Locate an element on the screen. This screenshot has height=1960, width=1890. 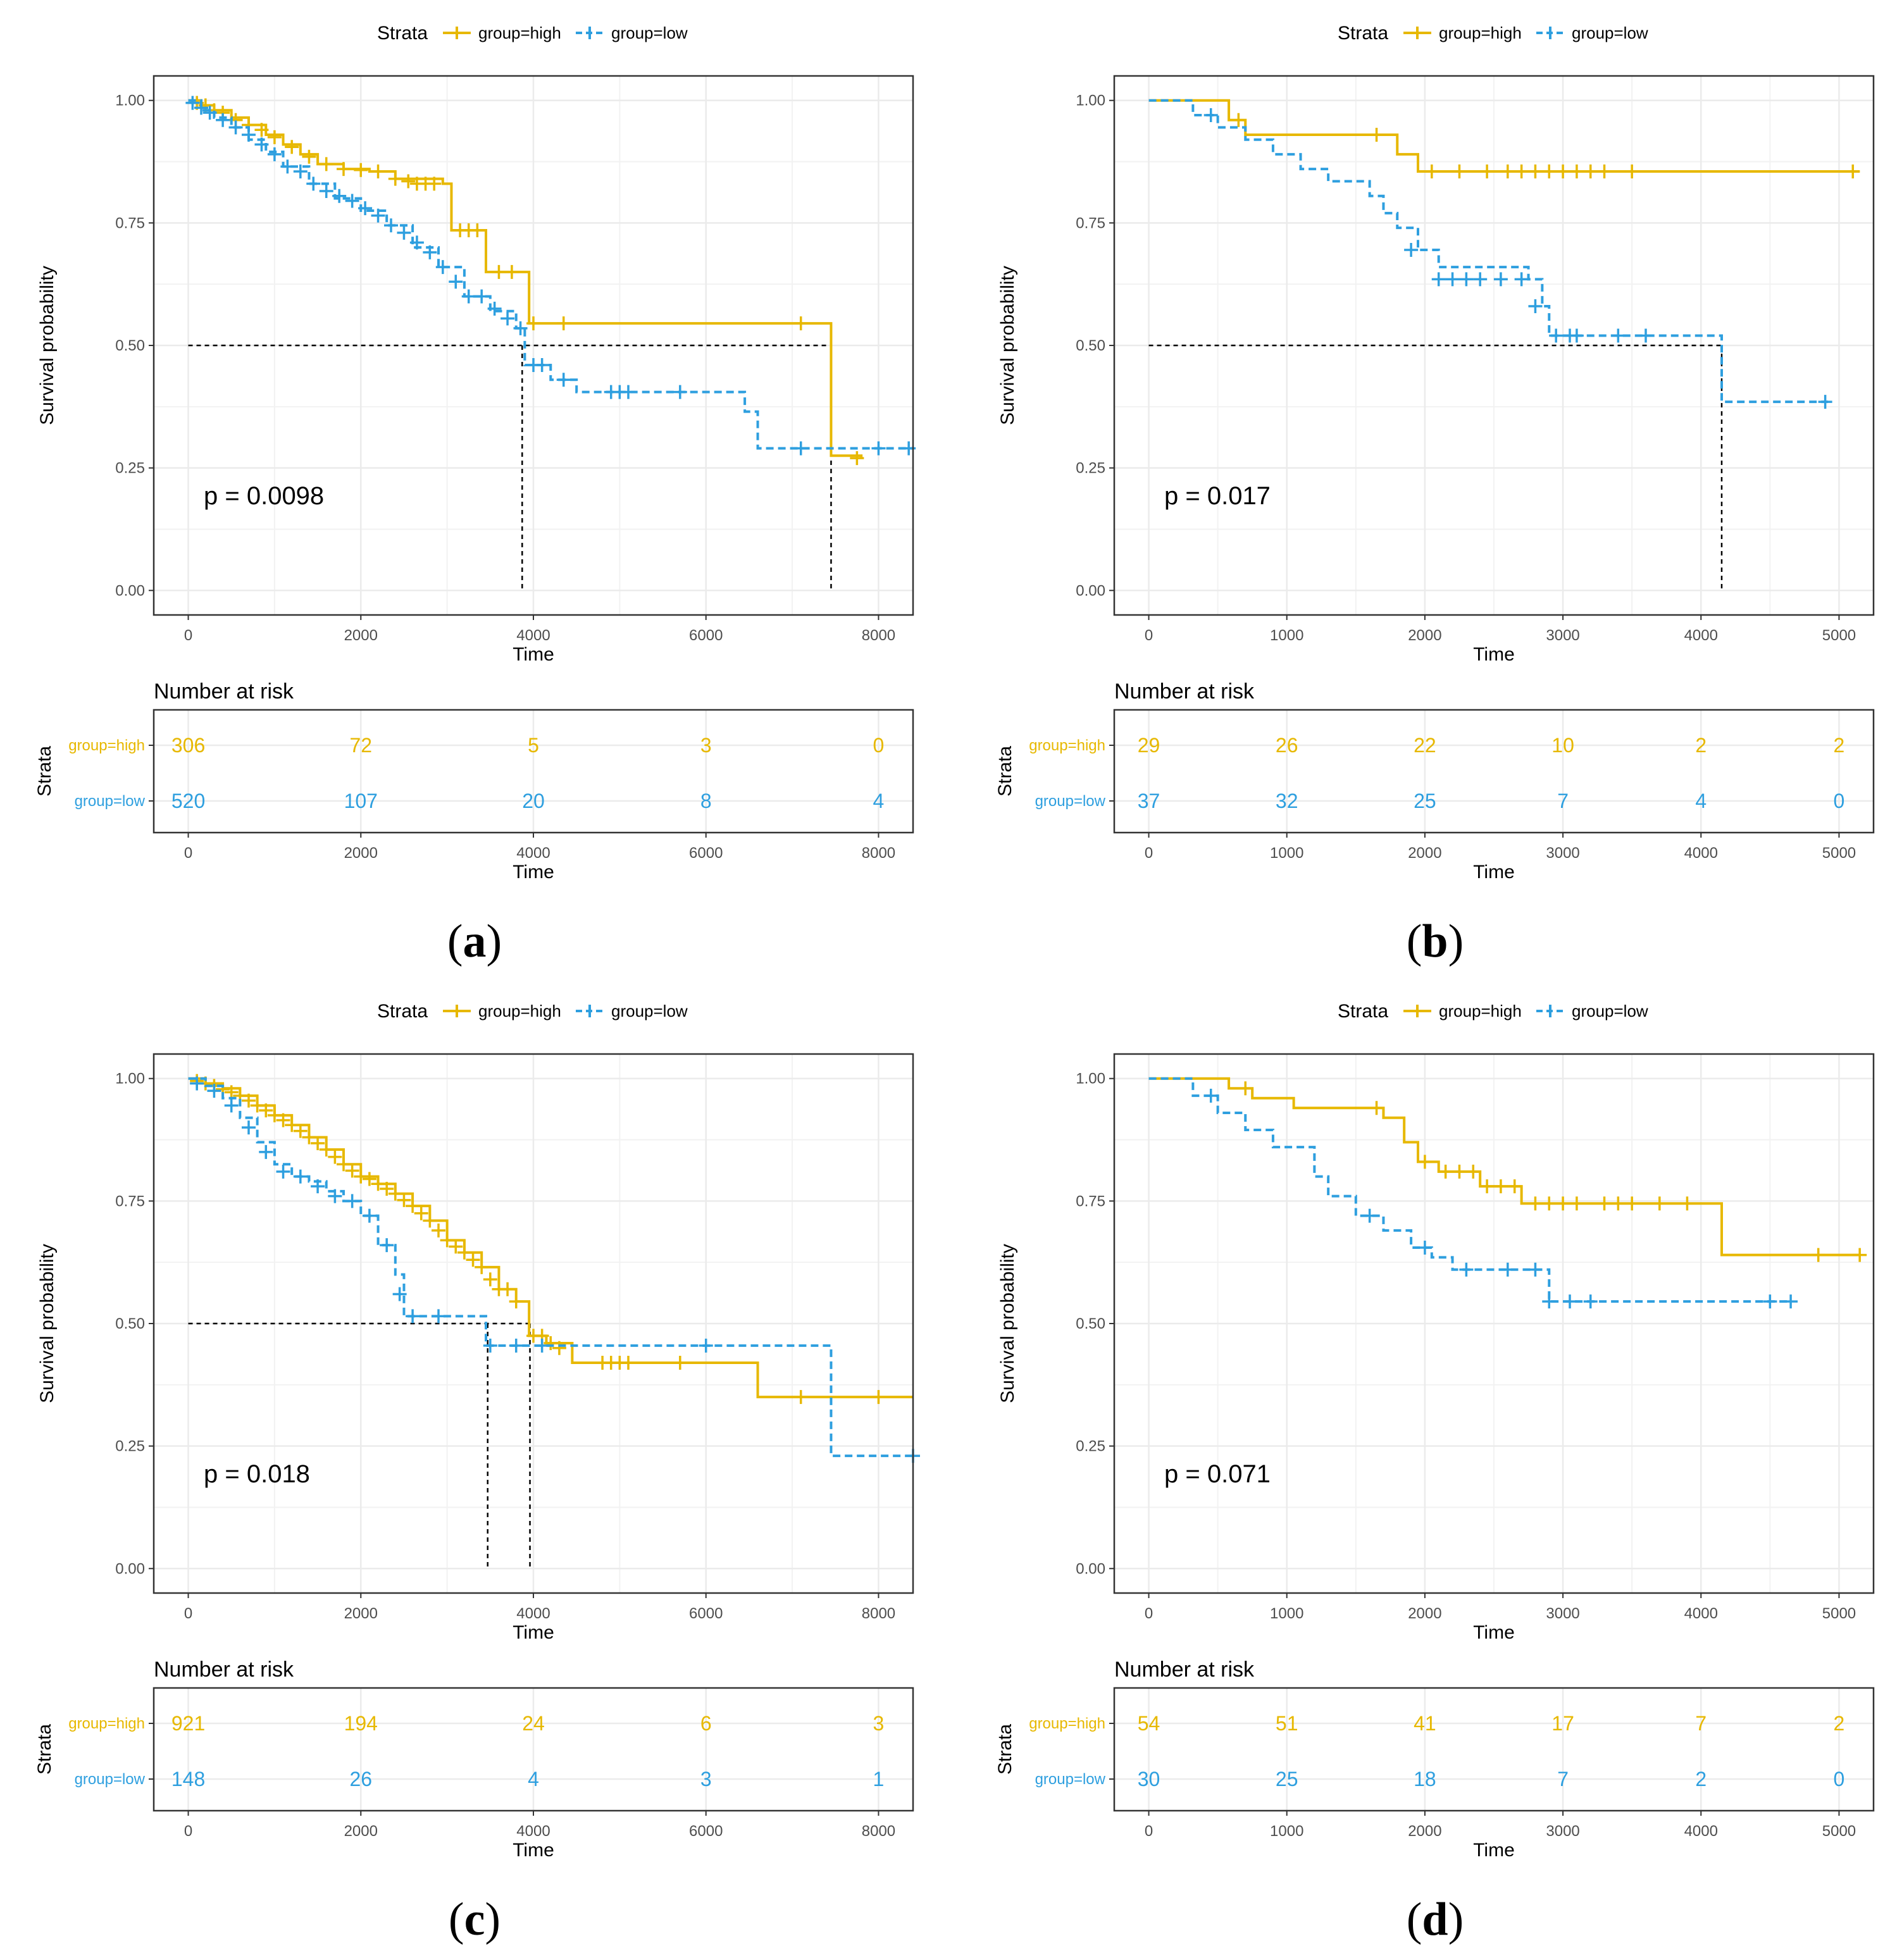
risk-count-high: 26 is located at coordinates (1287, 745).